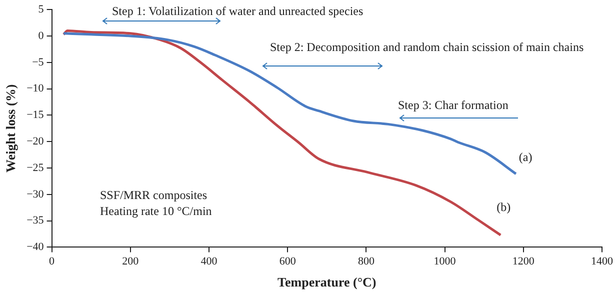  Describe the element at coordinates (38, 62) in the screenshot. I see `y-tick-label: −5` at that location.